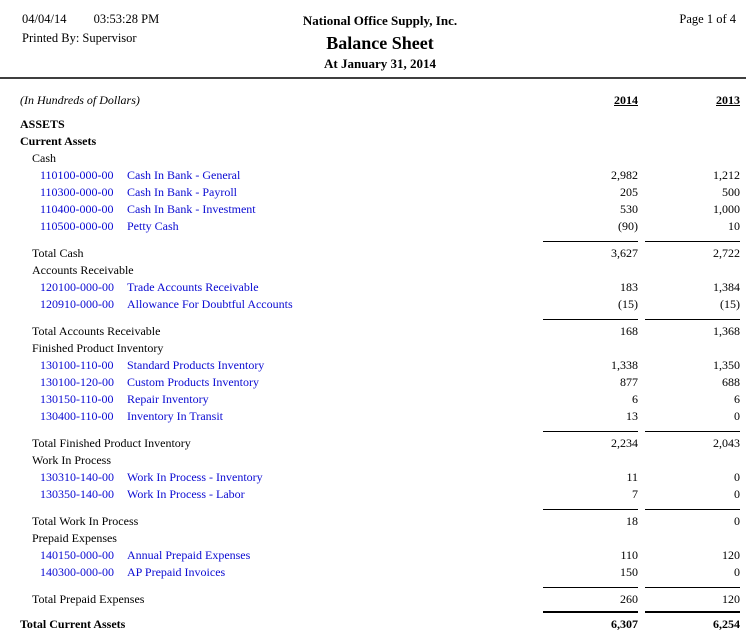 This screenshot has width=746, height=633. Describe the element at coordinates (692, 329) in the screenshot. I see `total-2013: 1,368` at that location.